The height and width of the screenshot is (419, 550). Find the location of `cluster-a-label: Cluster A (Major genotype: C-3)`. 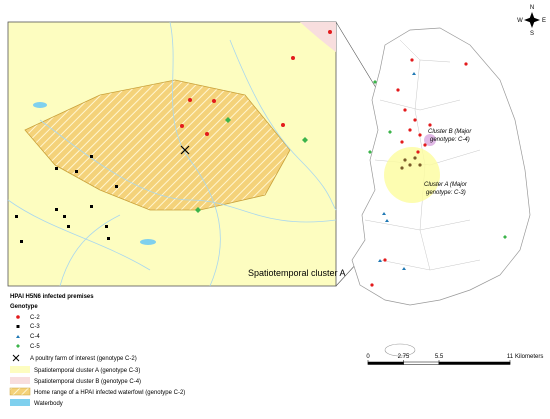

cluster-a-label: Cluster A (Major genotype: C-3) is located at coordinates (446, 189).